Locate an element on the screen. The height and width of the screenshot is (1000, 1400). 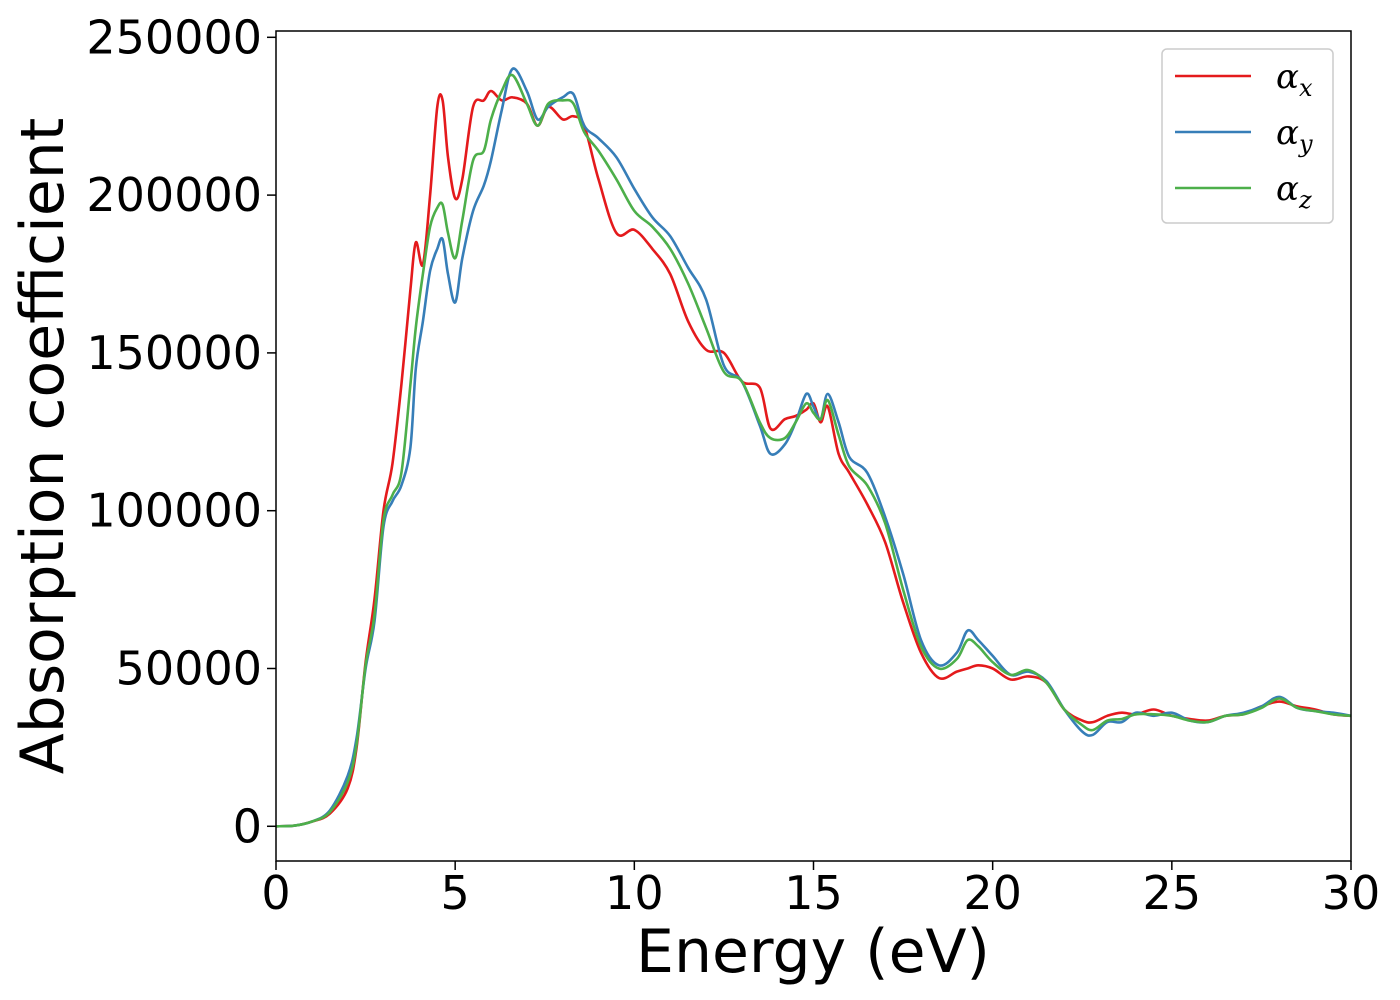
legend-label-1: αx is located at coordinates (1294, 79).